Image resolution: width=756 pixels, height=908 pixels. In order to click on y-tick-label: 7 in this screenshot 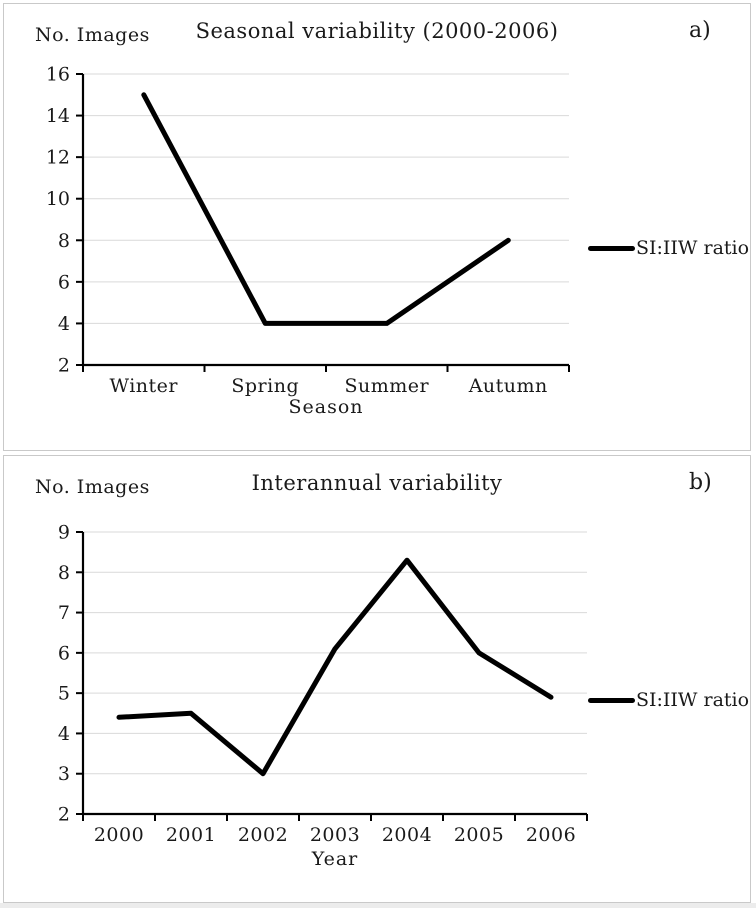, I will do `click(64, 613)`.